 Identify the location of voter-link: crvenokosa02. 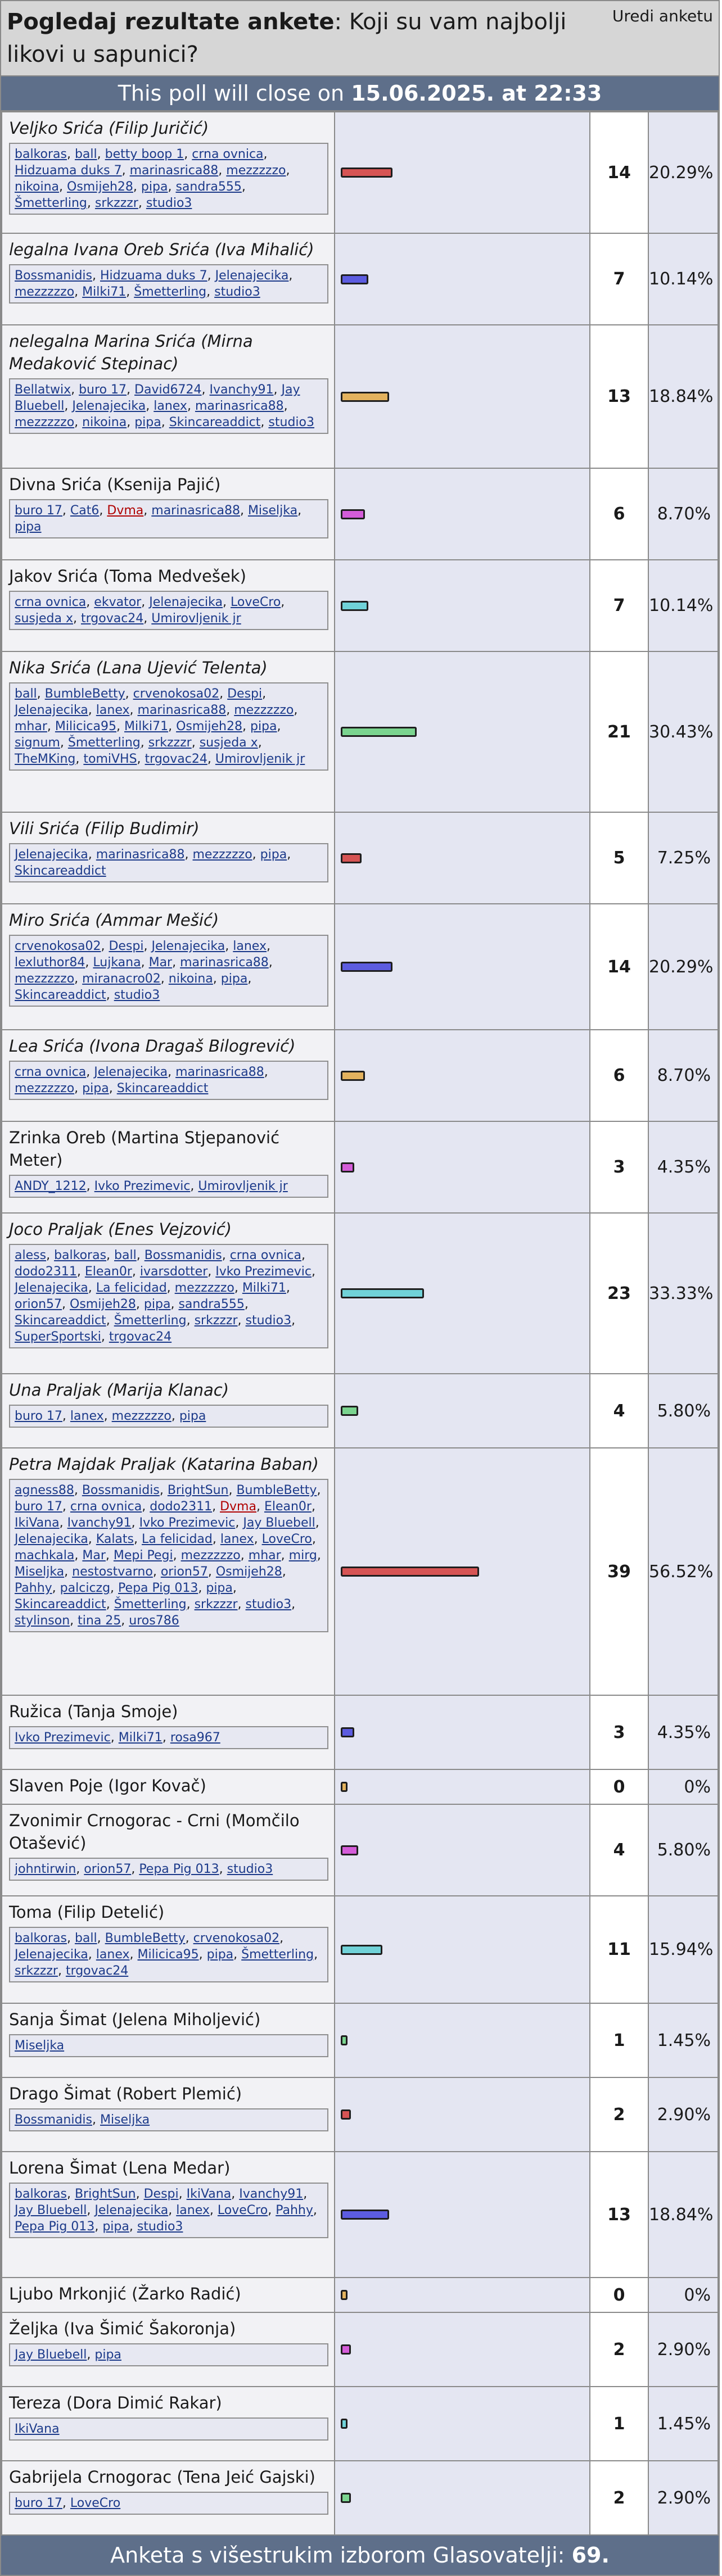
(176, 694).